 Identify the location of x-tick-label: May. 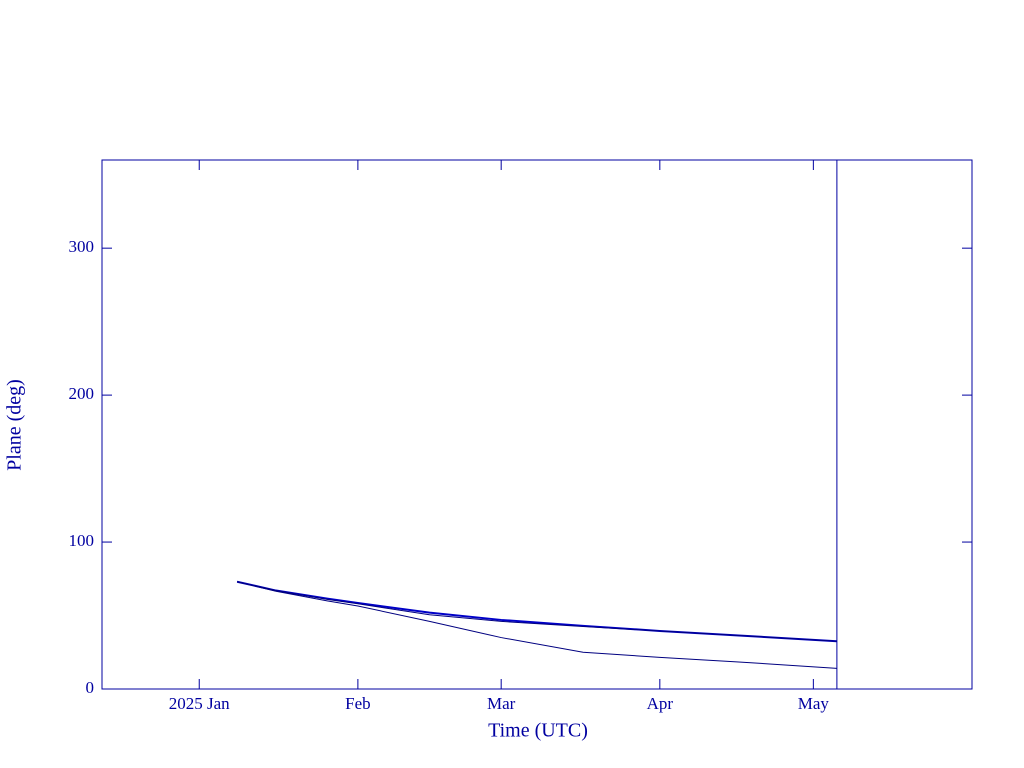
(814, 703).